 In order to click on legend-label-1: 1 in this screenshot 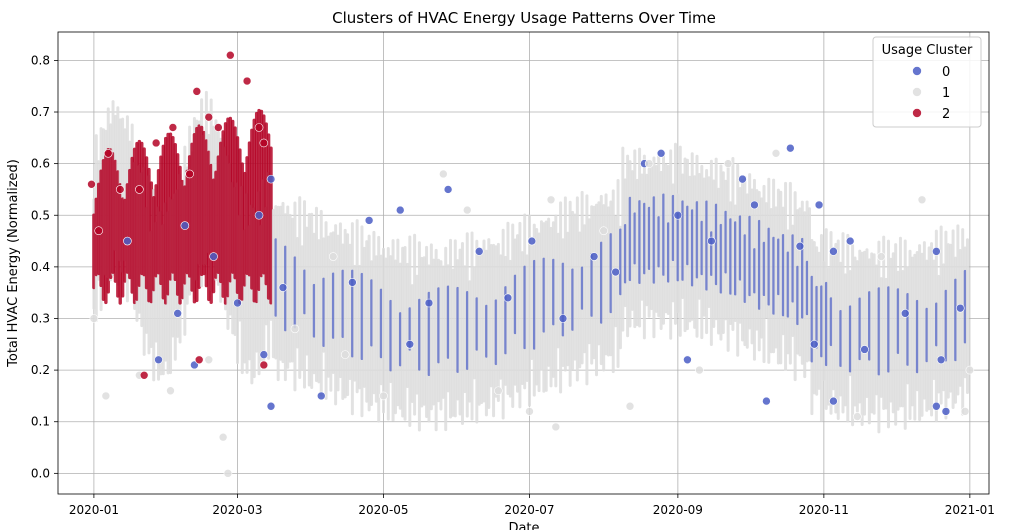, I will do `click(946, 93)`.